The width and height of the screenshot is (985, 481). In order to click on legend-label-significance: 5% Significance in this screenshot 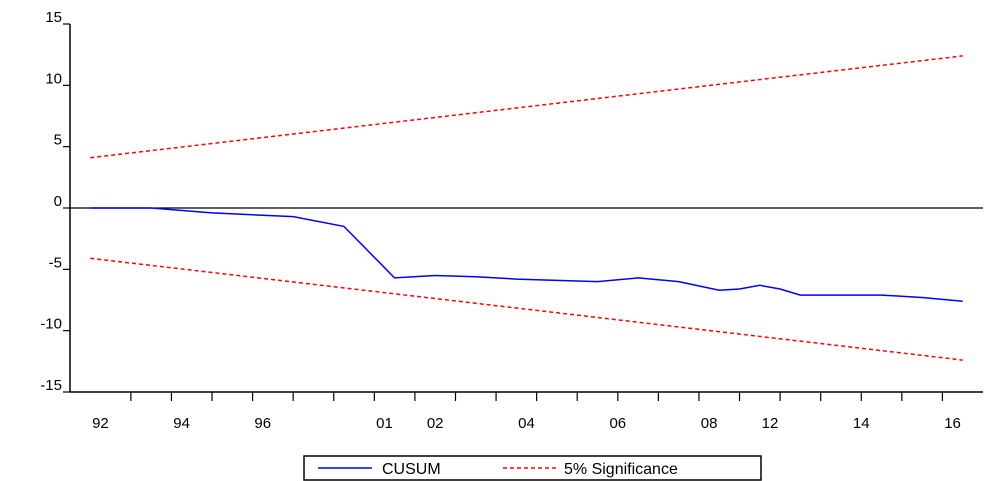, I will do `click(621, 469)`.